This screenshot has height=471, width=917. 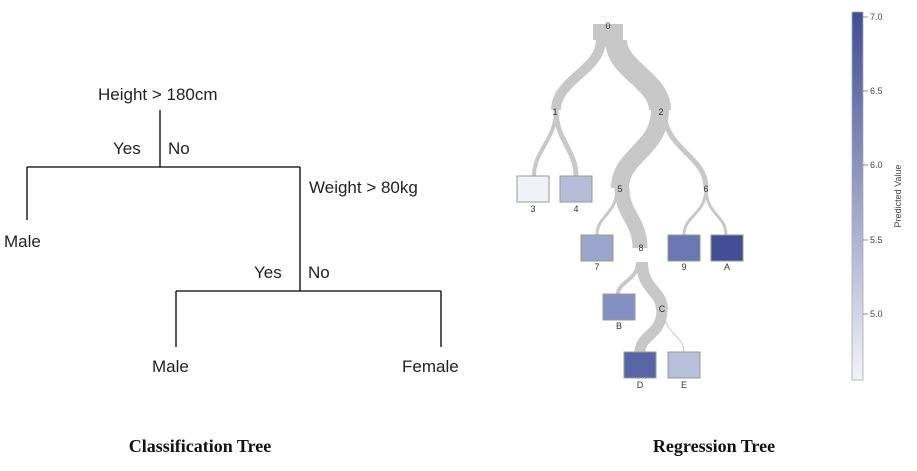 What do you see at coordinates (640, 365) in the screenshot?
I see `leaf-node-D` at bounding box center [640, 365].